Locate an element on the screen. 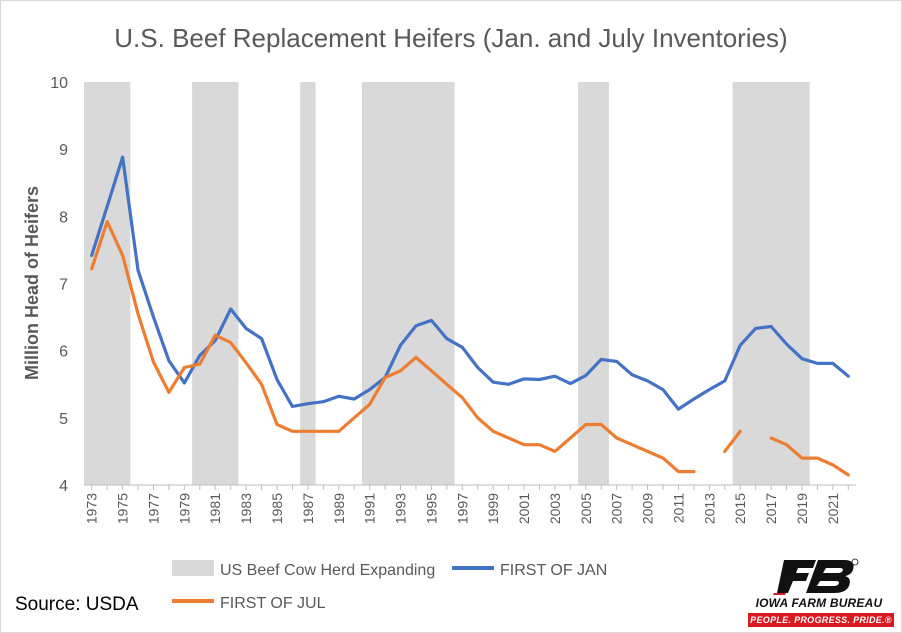 Image resolution: width=902 pixels, height=633 pixels. y-tick-label: 6 is located at coordinates (63, 352).